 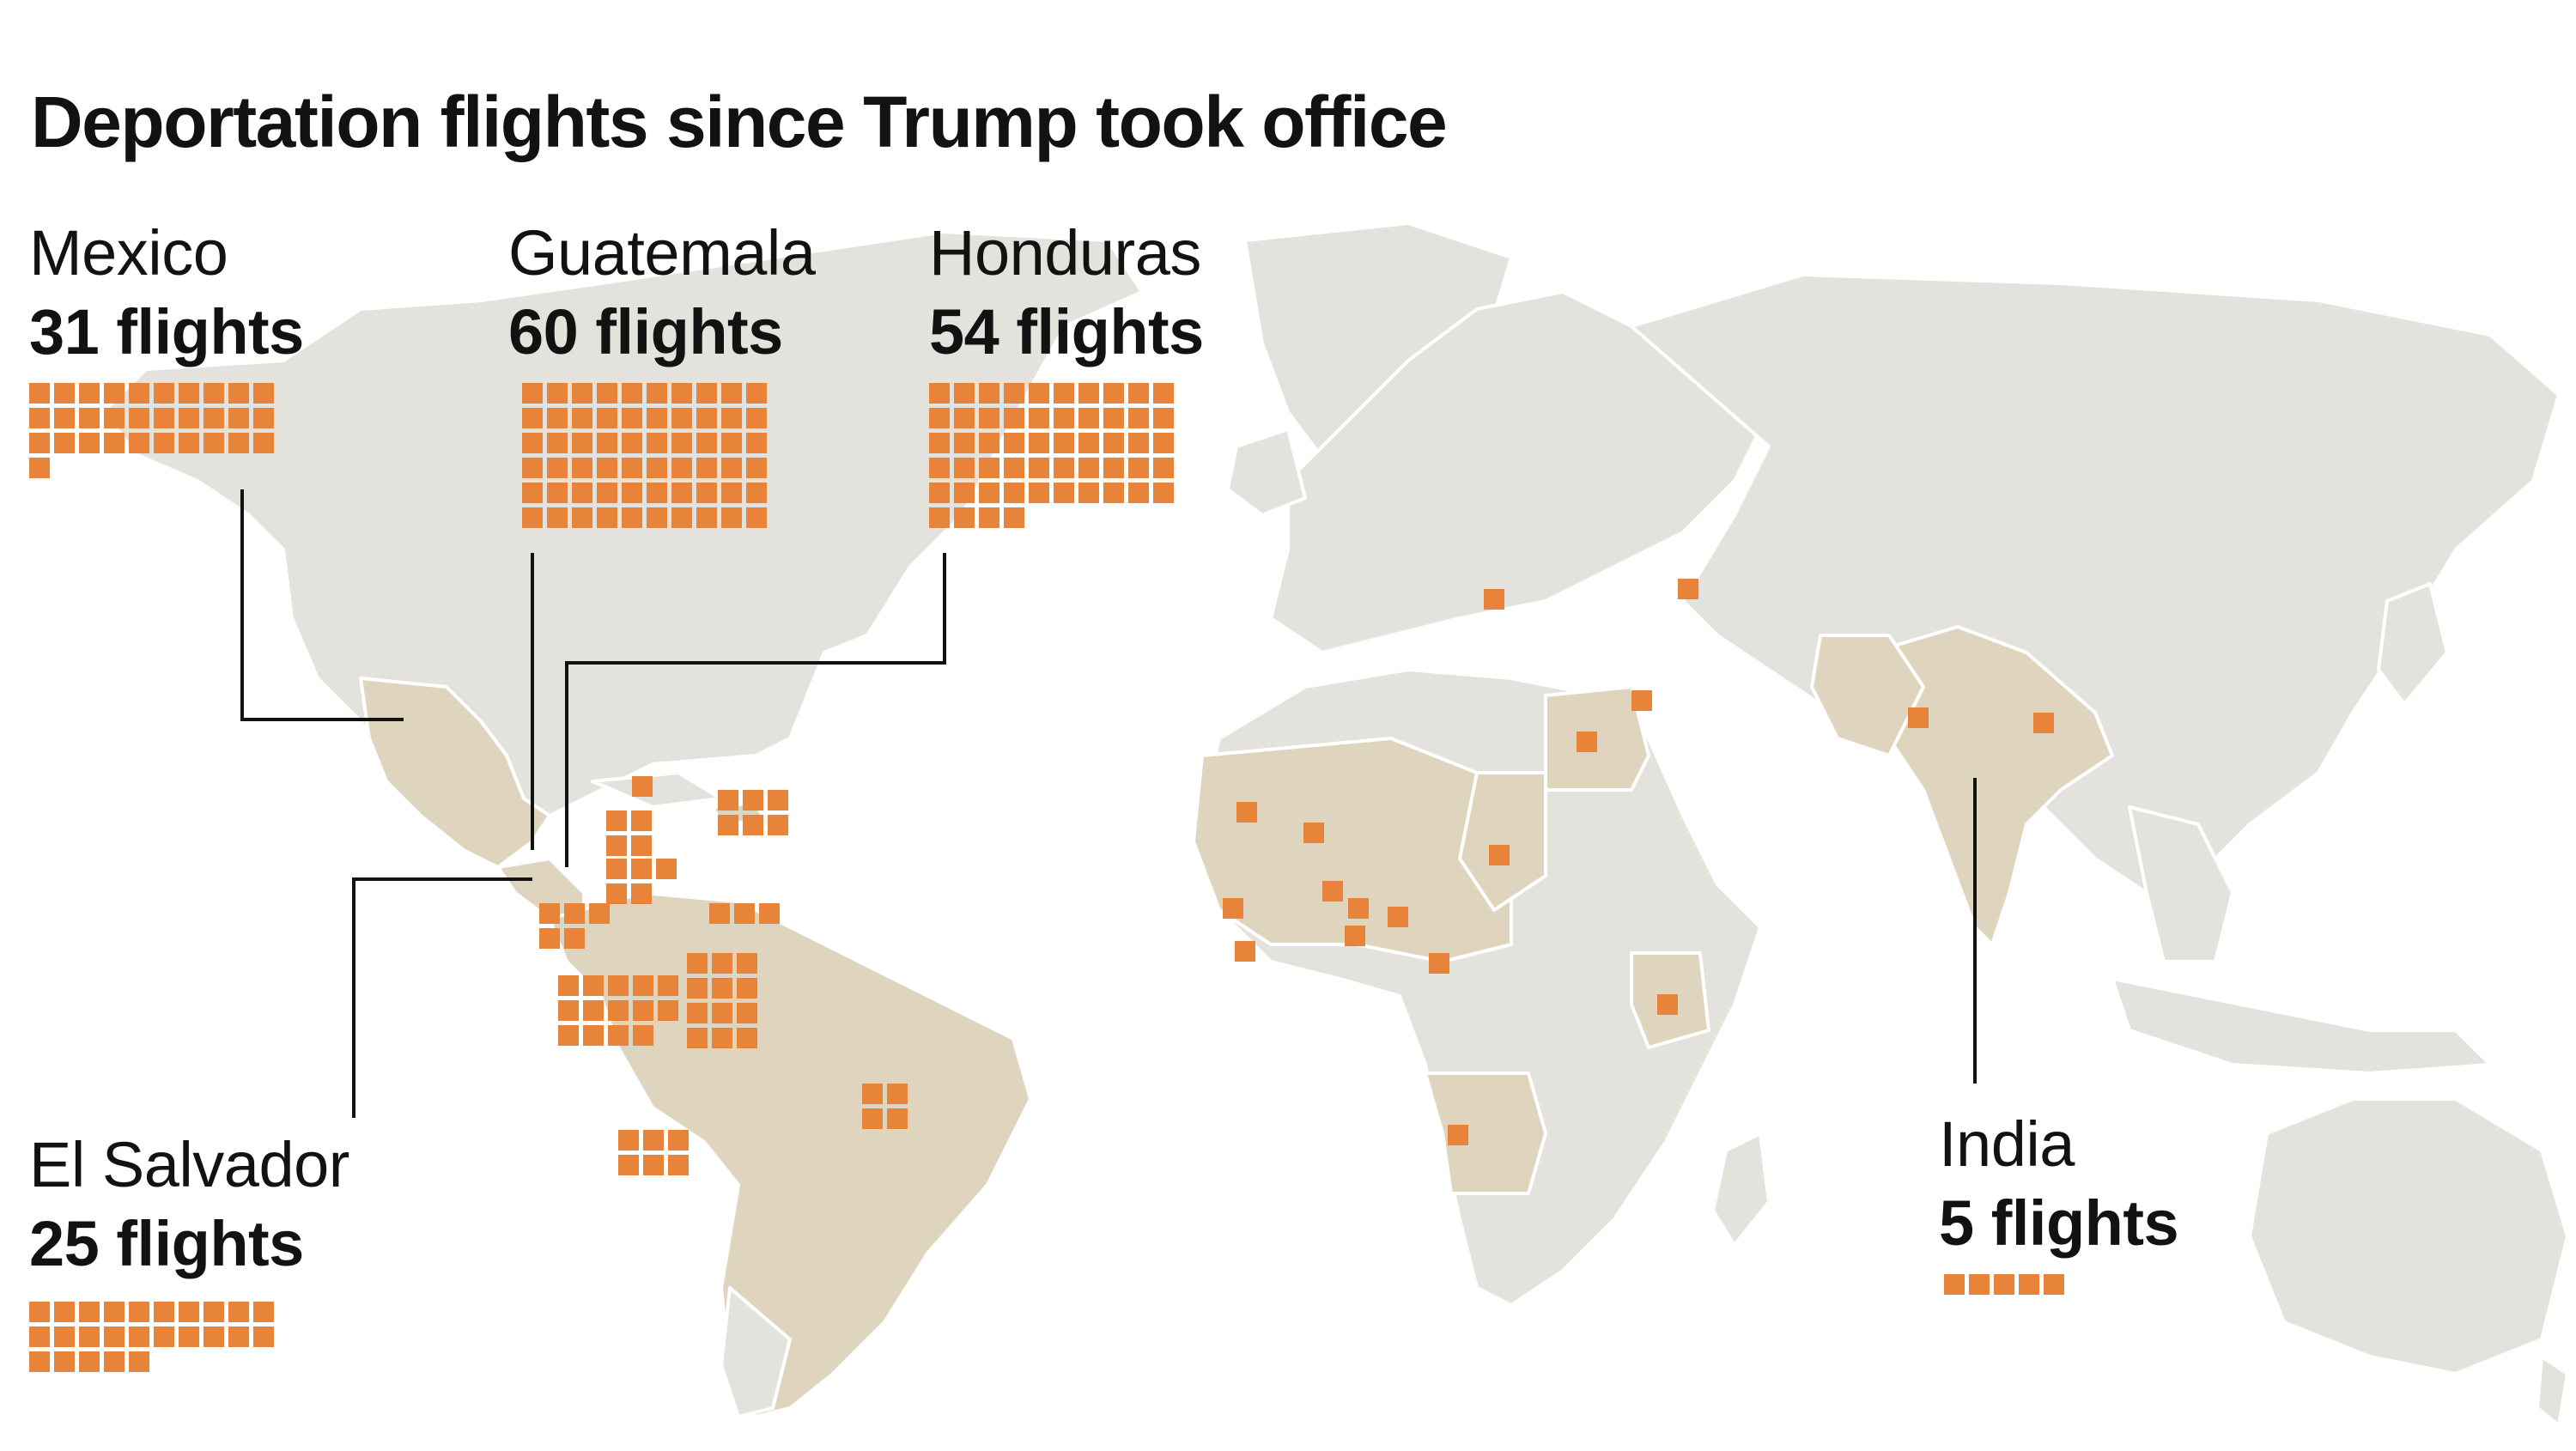 I want to click on marker-togo, so click(x=1355, y=936).